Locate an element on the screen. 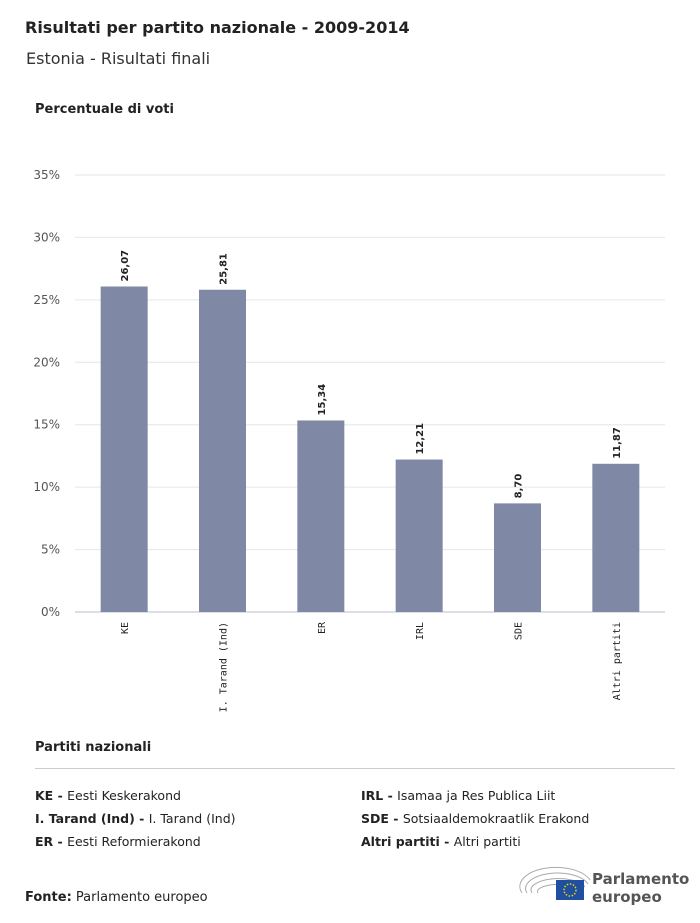  y-tick-label: 25% is located at coordinates (46, 300).